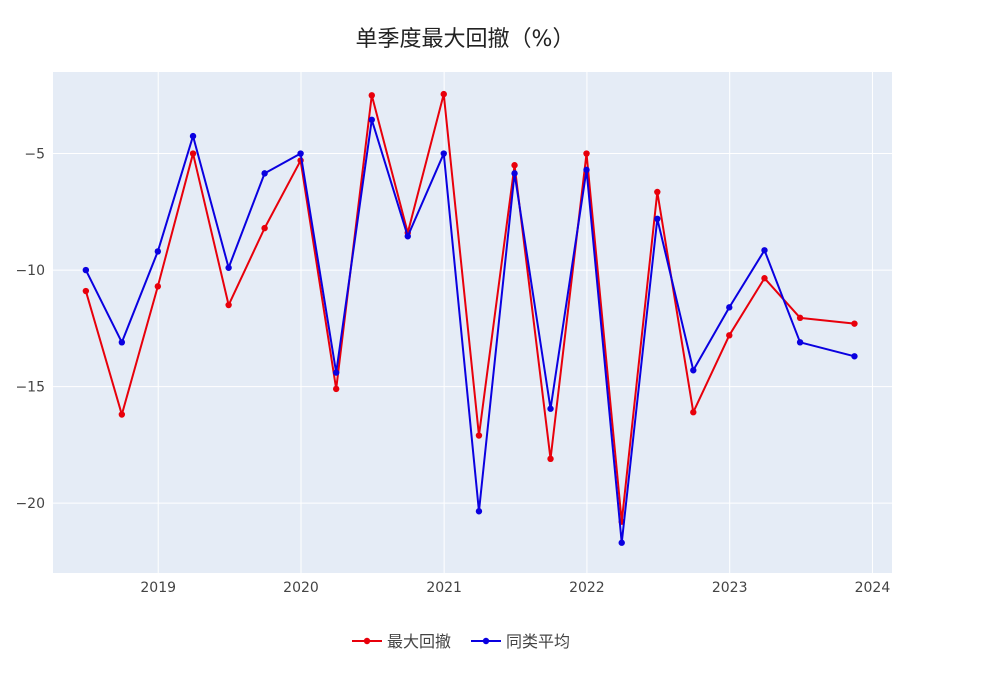  What do you see at coordinates (301, 588) in the screenshot?
I see `x-tick-label: 2020` at bounding box center [301, 588].